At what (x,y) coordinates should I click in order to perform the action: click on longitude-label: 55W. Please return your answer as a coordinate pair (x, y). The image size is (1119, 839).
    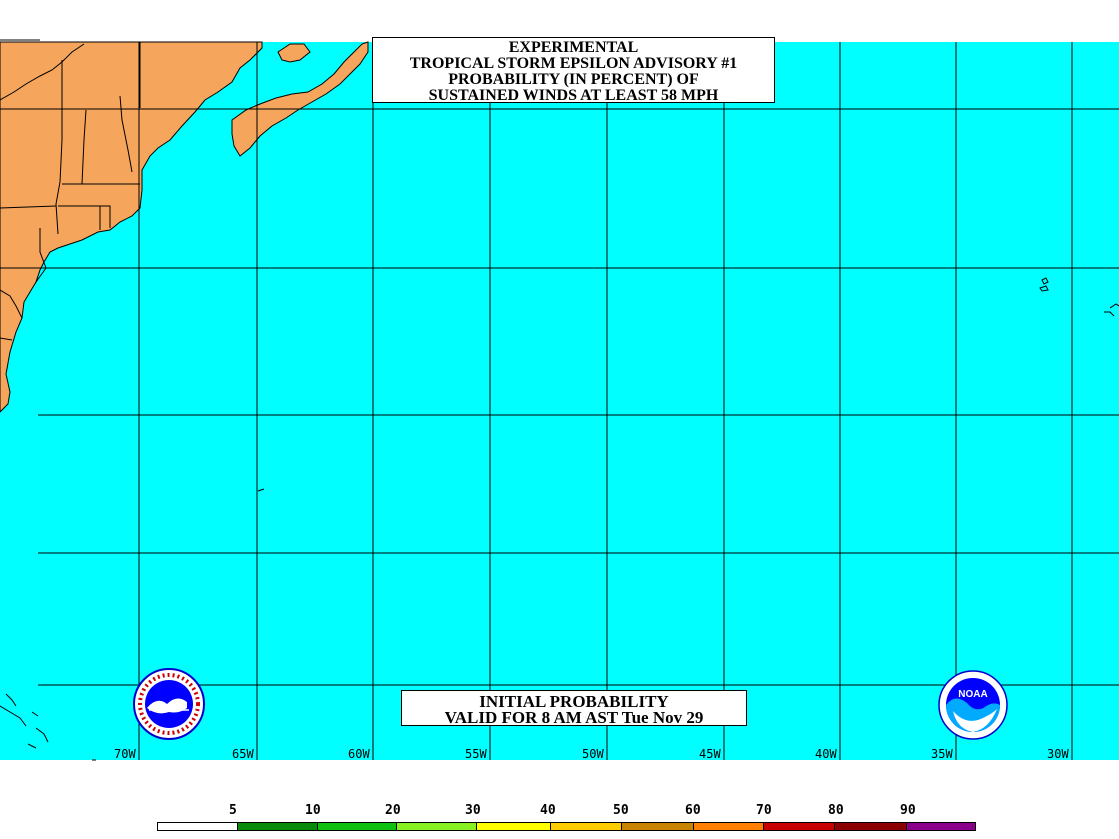
    Looking at the image, I should click on (476, 754).